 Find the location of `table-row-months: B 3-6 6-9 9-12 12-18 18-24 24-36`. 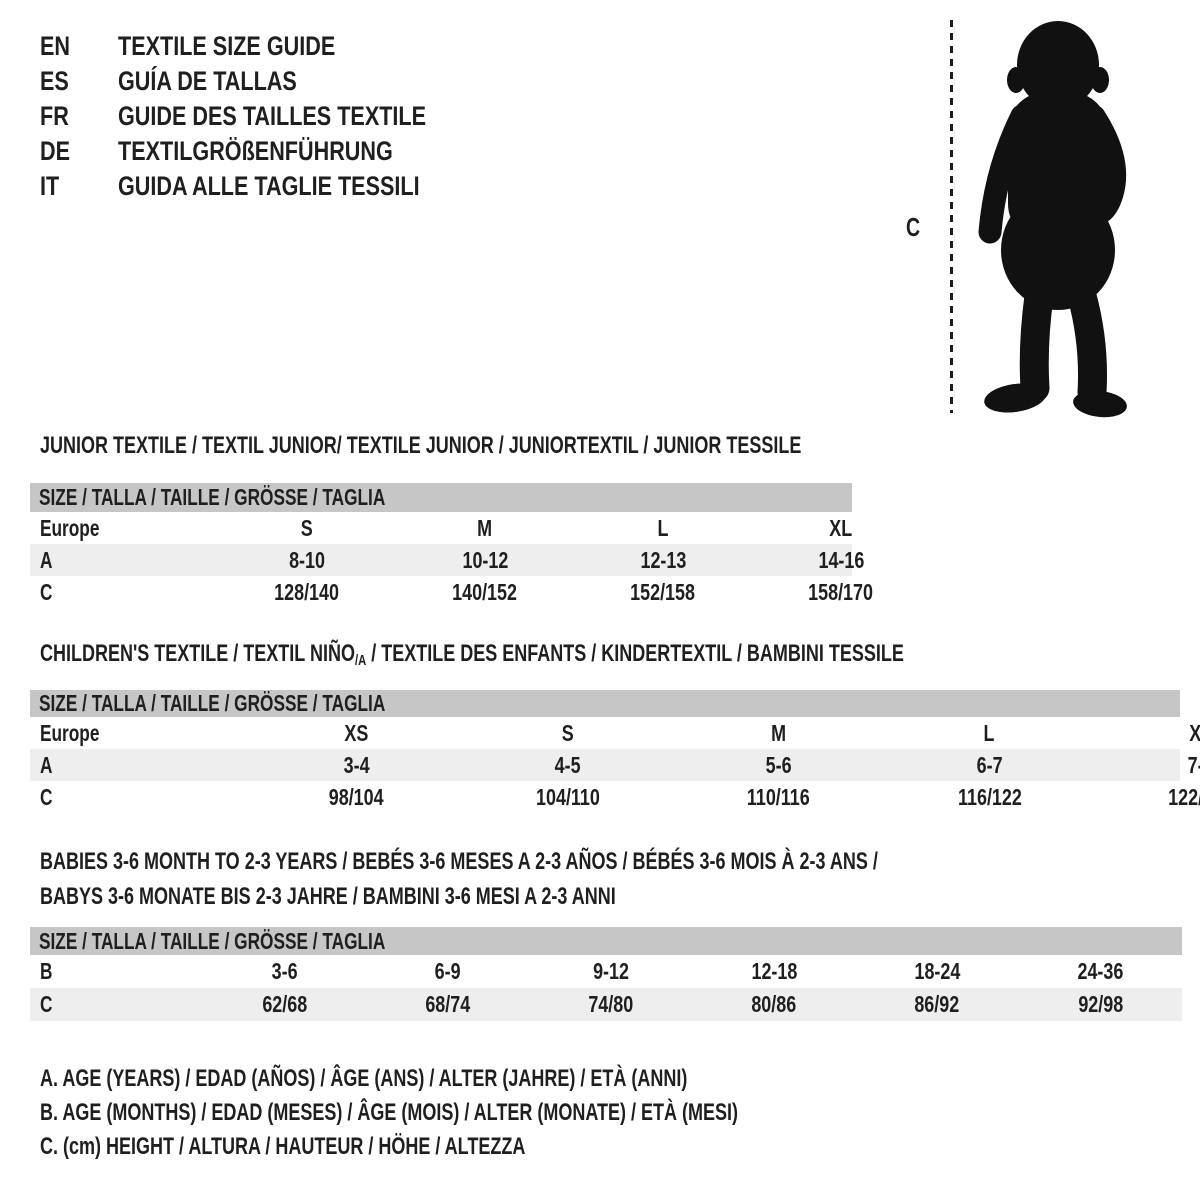

table-row-months: B 3-6 6-9 9-12 12-18 18-24 24-36 is located at coordinates (606, 971).